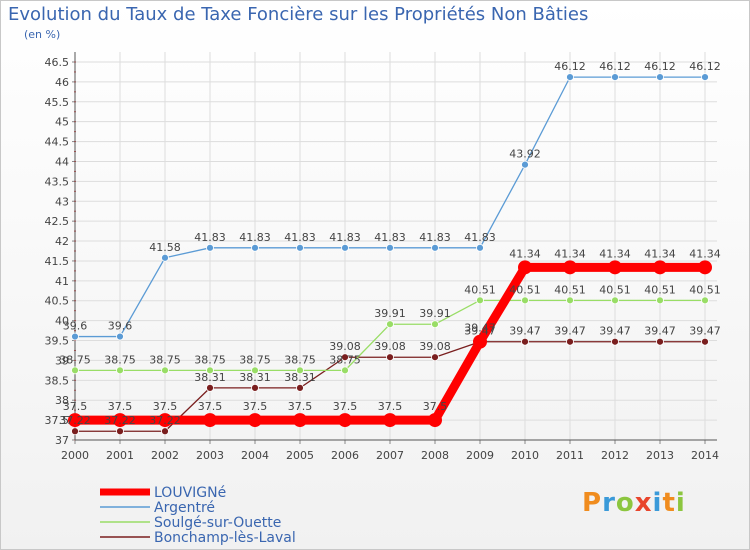 Image resolution: width=750 pixels, height=550 pixels. What do you see at coordinates (705, 455) in the screenshot?
I see `x-tick-label: 2014` at bounding box center [705, 455].